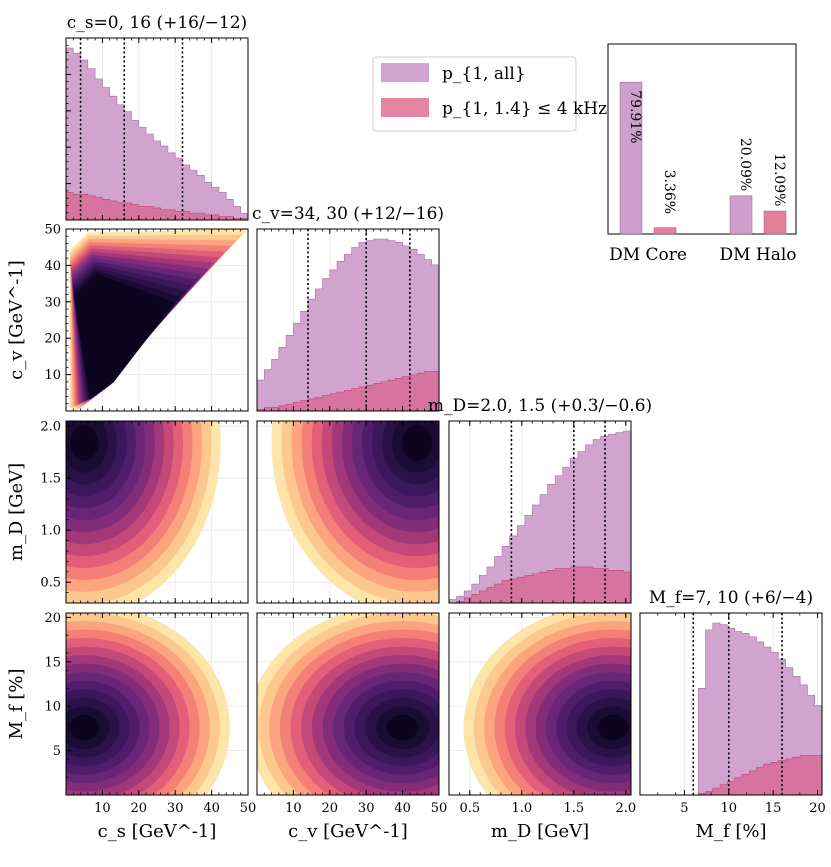 This screenshot has height=867, width=831. I want to click on panel-title: M_f=7, 10 (+6/−4), so click(731, 598).